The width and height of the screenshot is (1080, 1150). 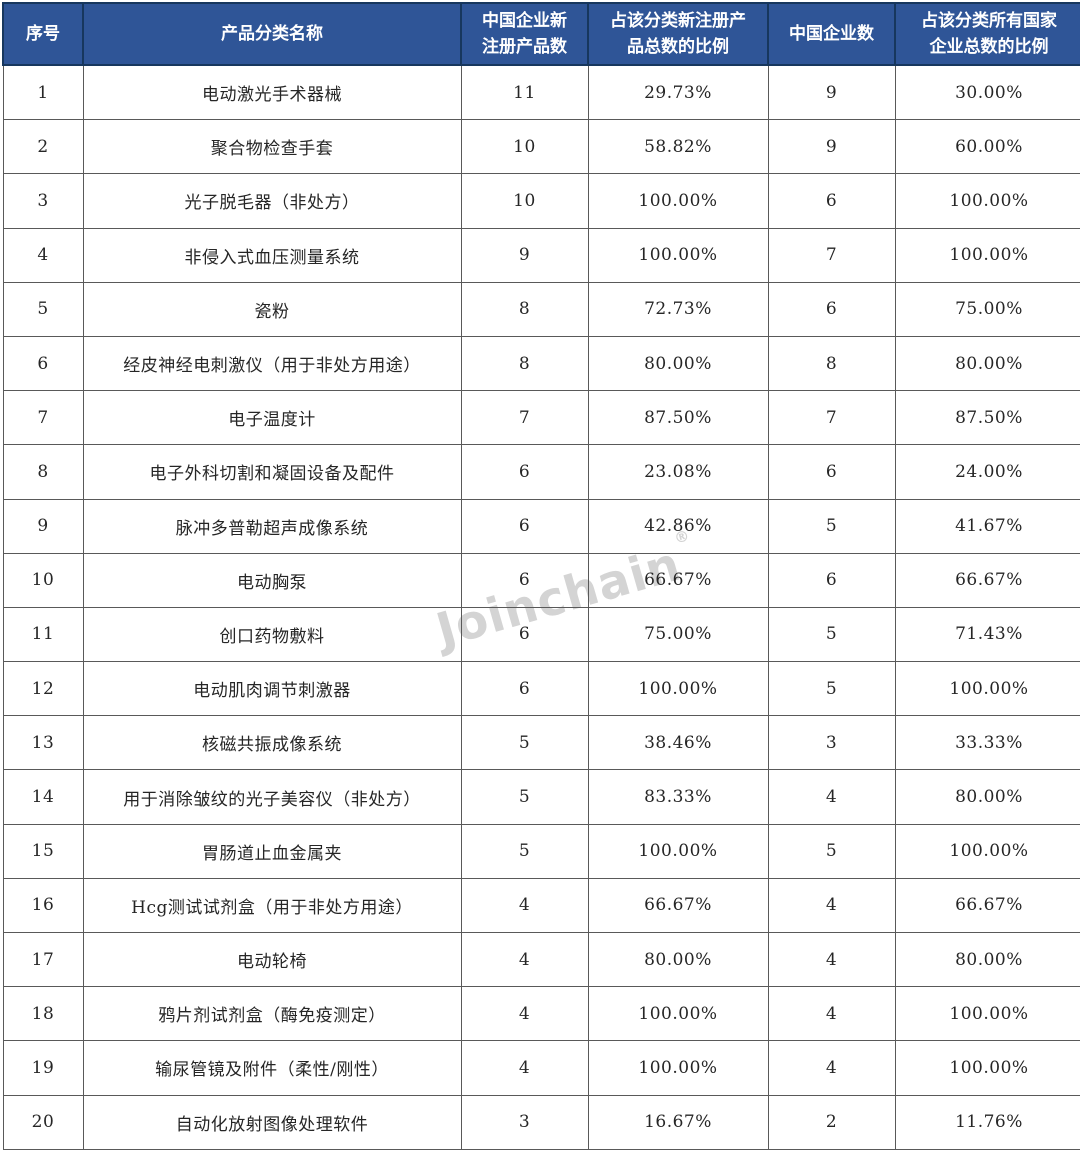 What do you see at coordinates (678, 309) in the screenshot?
I see `cell-new-product-ratio: 72.73%` at bounding box center [678, 309].